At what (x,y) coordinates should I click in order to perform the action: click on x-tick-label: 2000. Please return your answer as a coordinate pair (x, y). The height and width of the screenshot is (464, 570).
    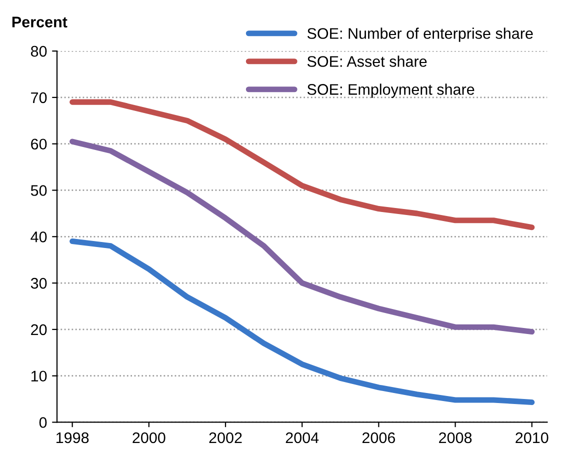
    Looking at the image, I should click on (149, 438).